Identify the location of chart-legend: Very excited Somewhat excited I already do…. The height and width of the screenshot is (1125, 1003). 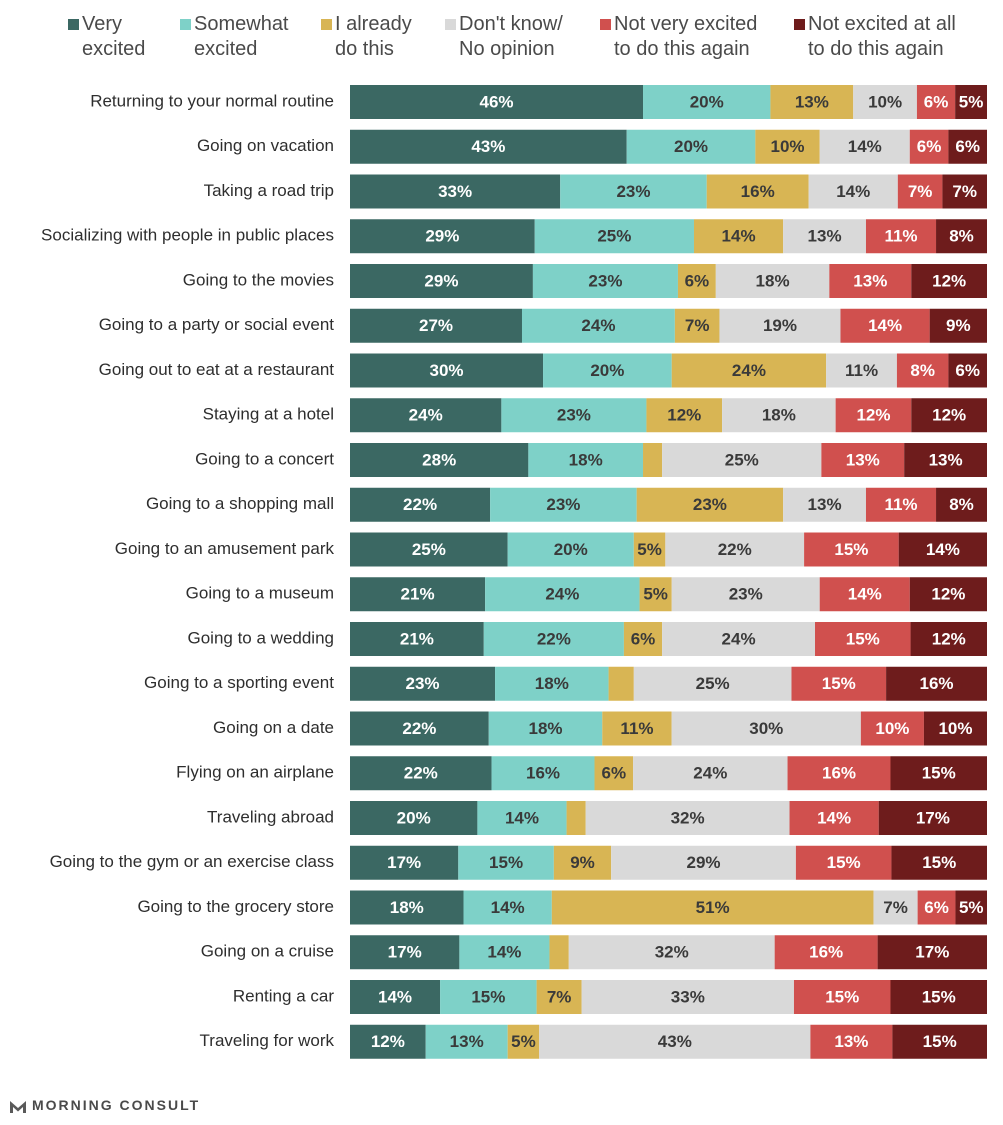
(501, 35).